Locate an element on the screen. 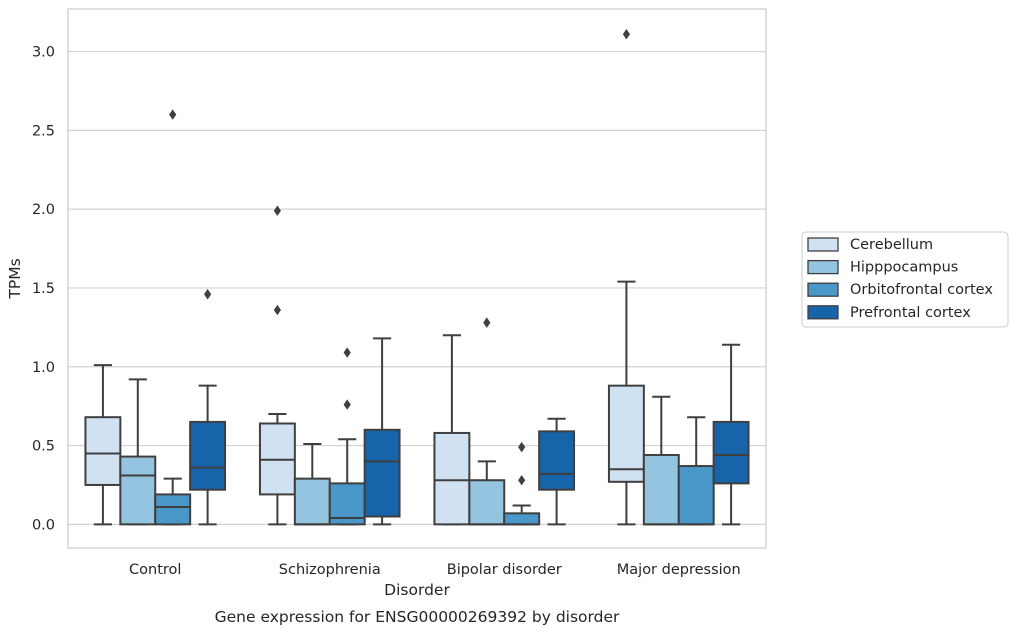 This screenshot has width=1018, height=634. y-tick-labels: 0.0 0.5 1.0 1.5 2.0 2.5 3.0 is located at coordinates (43, 289).